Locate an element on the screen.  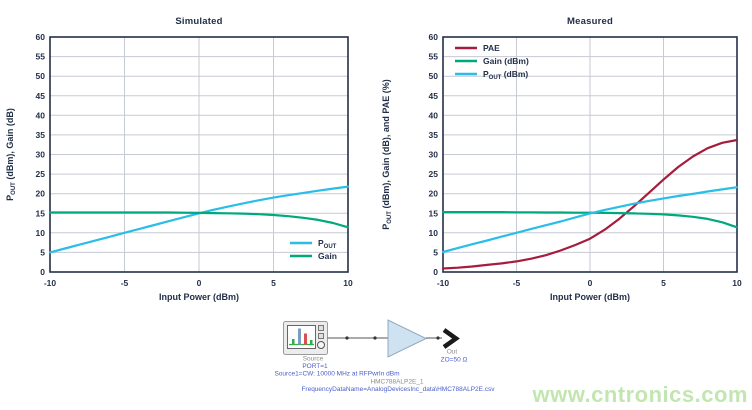
spectrum-bar-green2 is located at coordinates (311, 342).